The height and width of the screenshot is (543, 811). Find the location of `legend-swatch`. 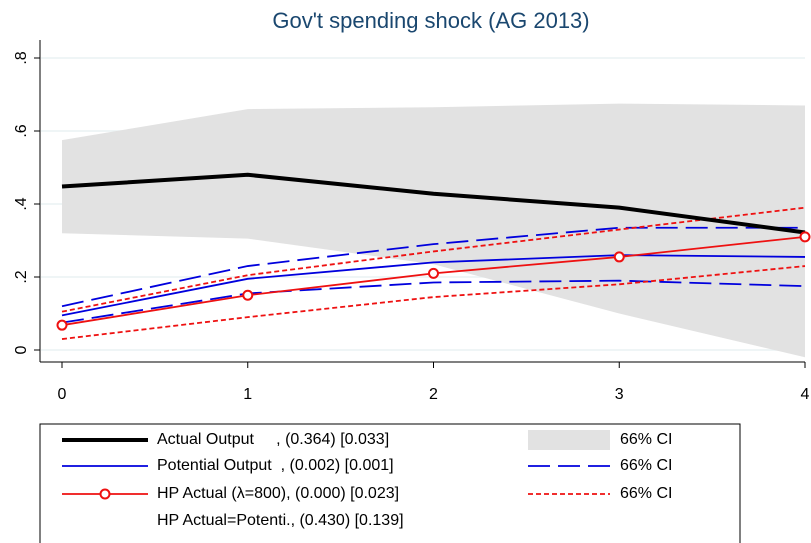

legend-swatch is located at coordinates (569, 440).